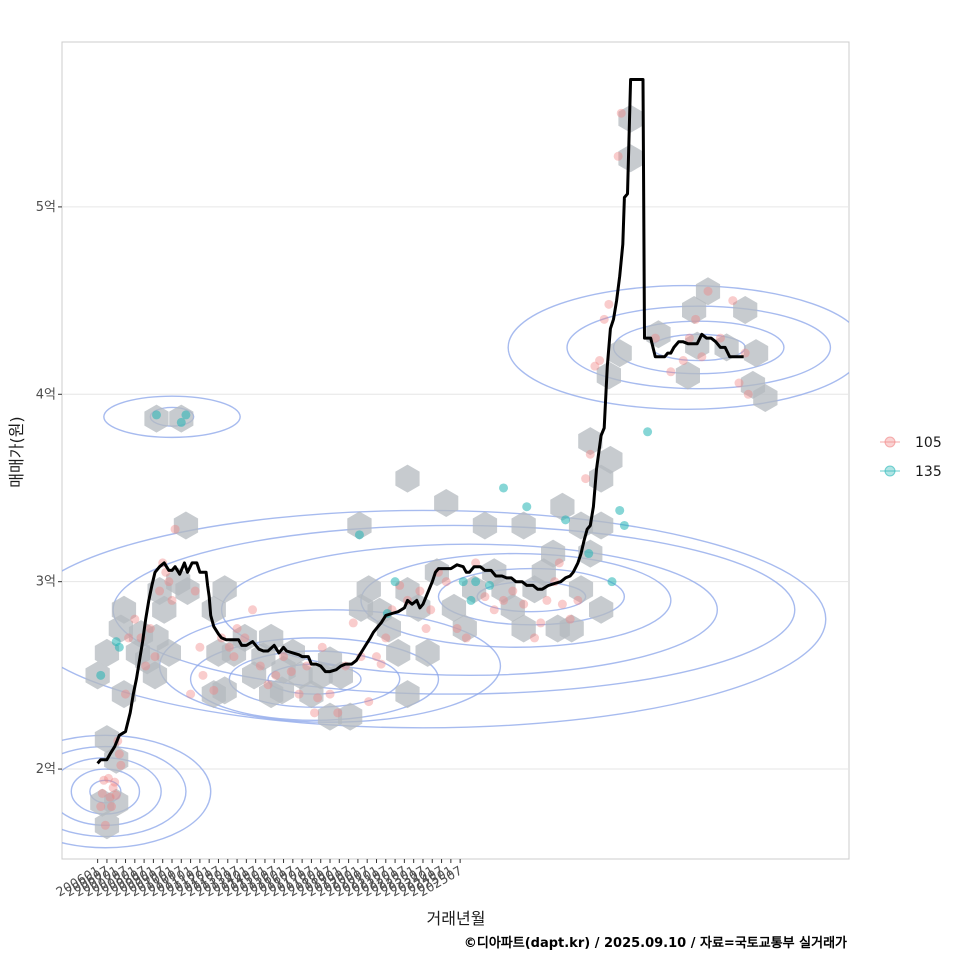  What do you see at coordinates (46, 207) in the screenshot?
I see `y-tick-label: 5억` at bounding box center [46, 207].